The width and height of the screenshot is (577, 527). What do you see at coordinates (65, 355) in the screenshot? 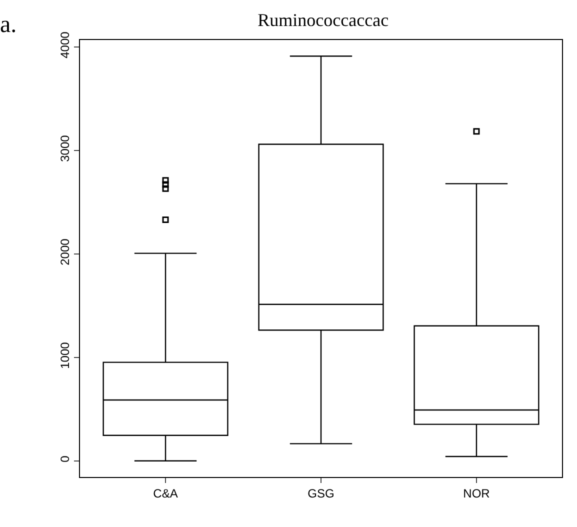
I see `y-tick-label: 1000` at bounding box center [65, 355].